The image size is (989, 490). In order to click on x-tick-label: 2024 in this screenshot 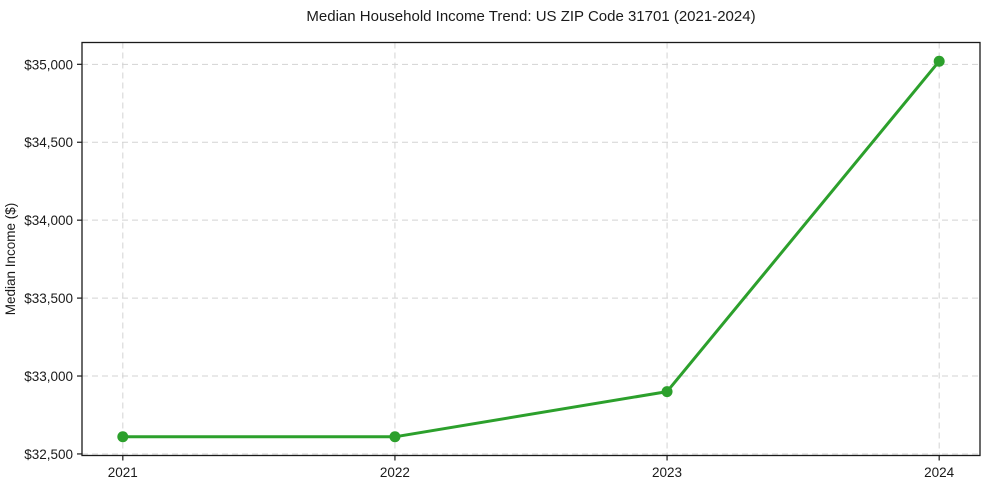, I will do `click(939, 472)`.